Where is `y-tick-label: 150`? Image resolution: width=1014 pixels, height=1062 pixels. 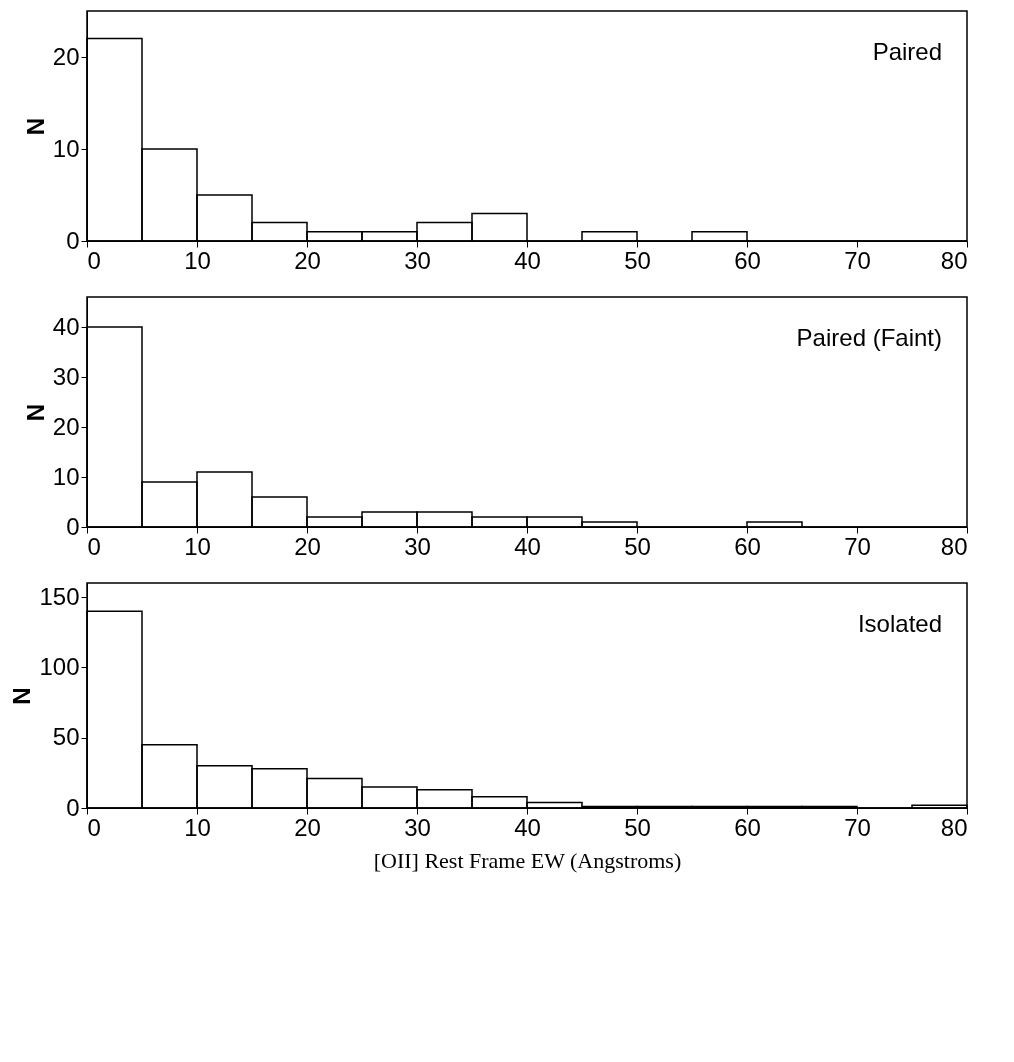 y-tick-label: 150 is located at coordinates (59, 596).